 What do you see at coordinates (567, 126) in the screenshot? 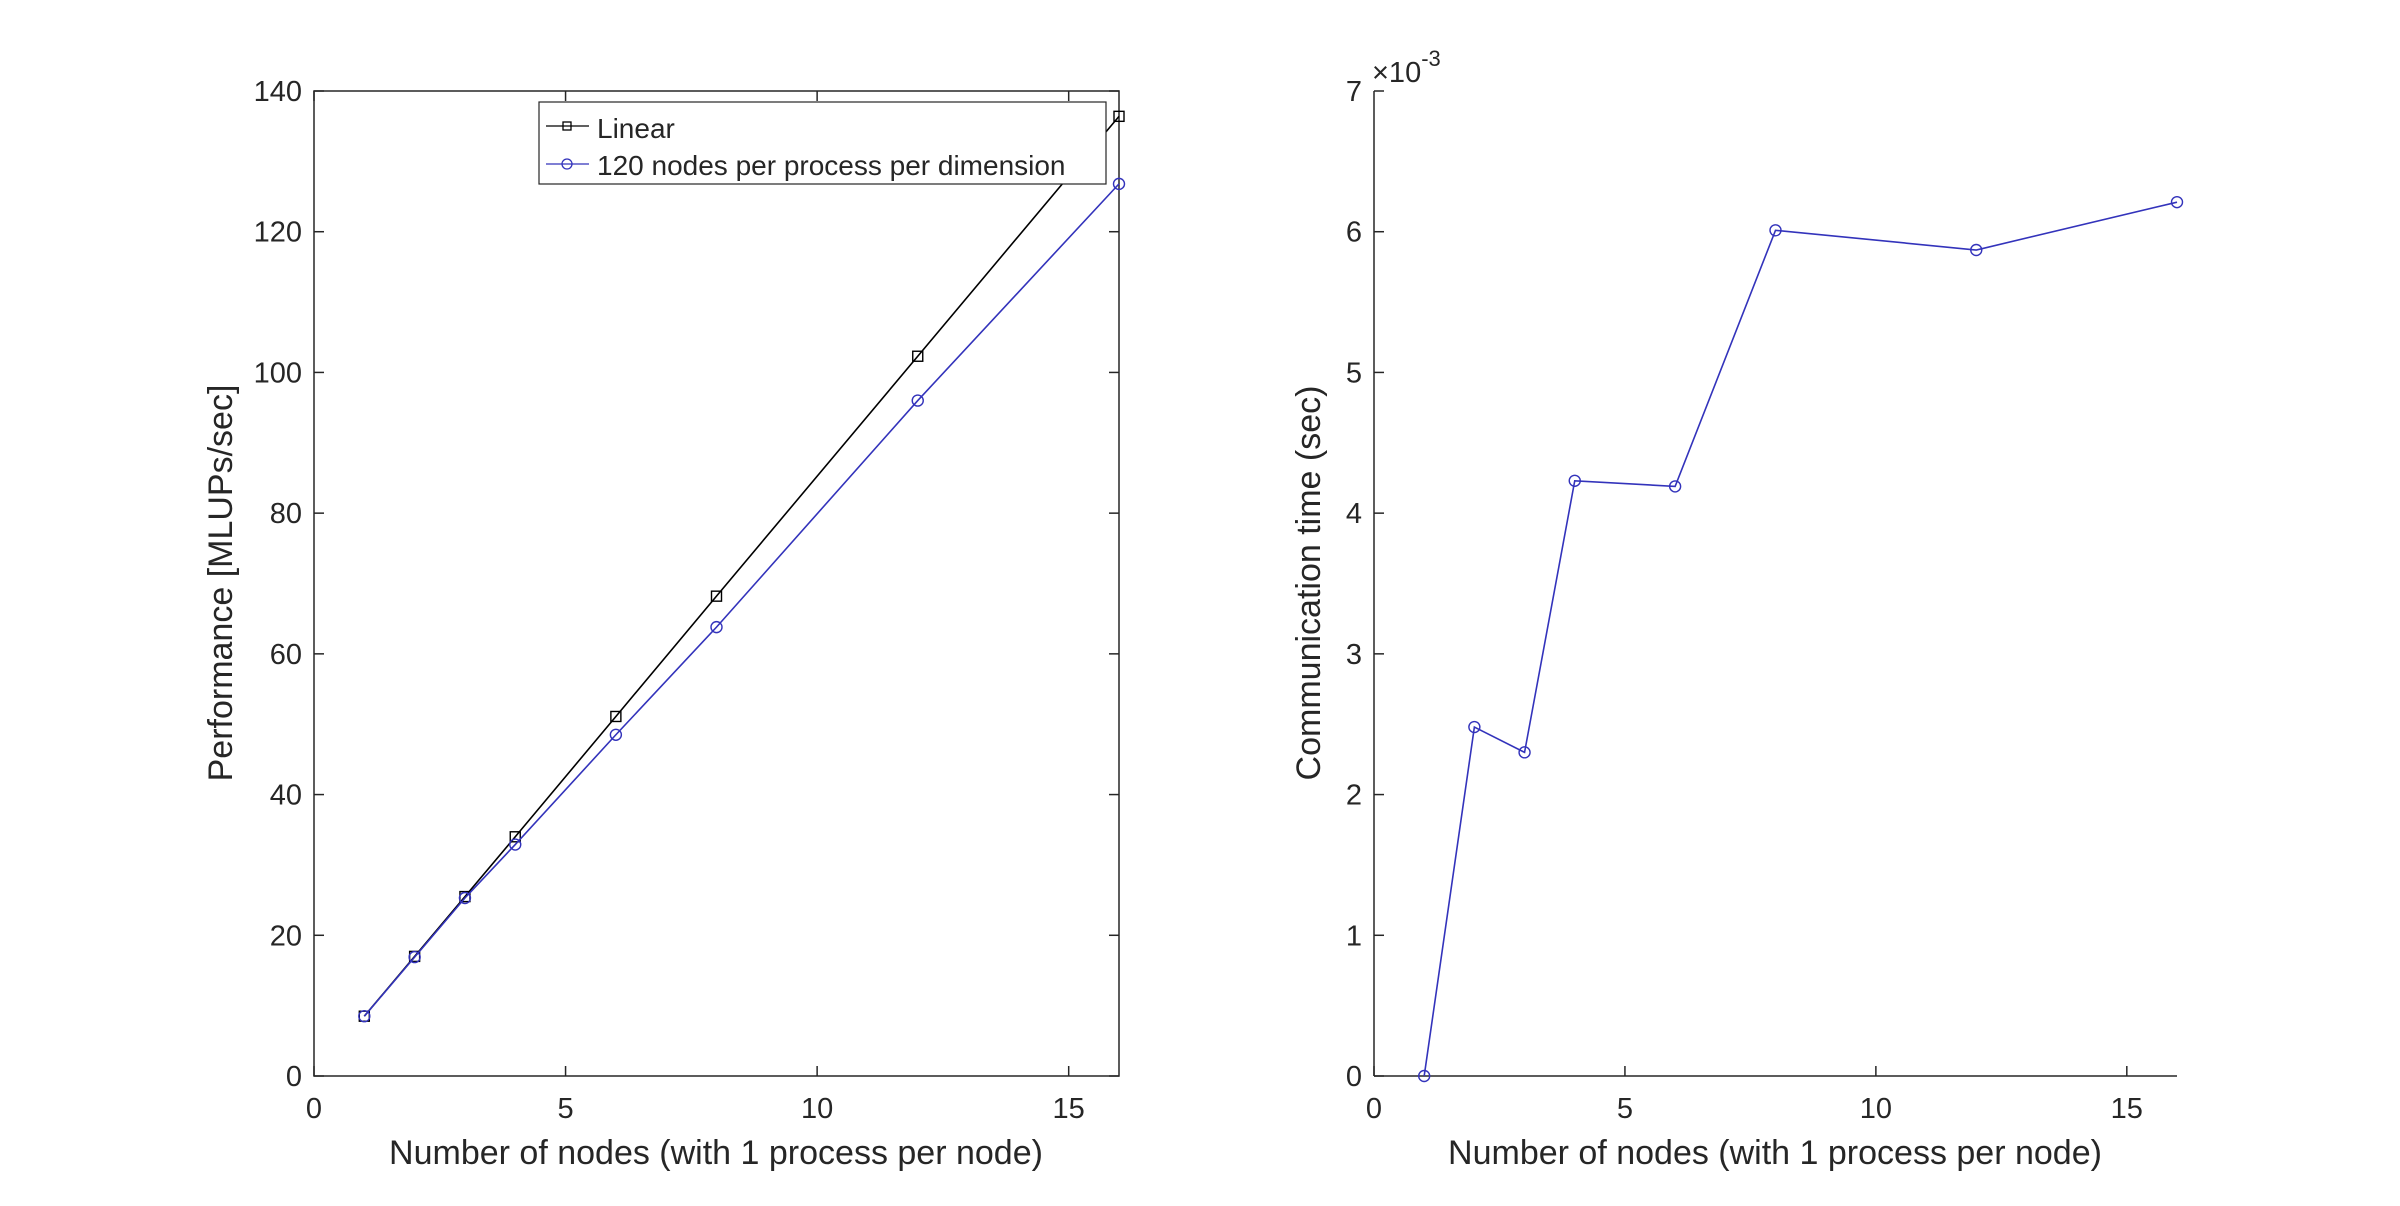
I see `legend-marker-linear` at bounding box center [567, 126].